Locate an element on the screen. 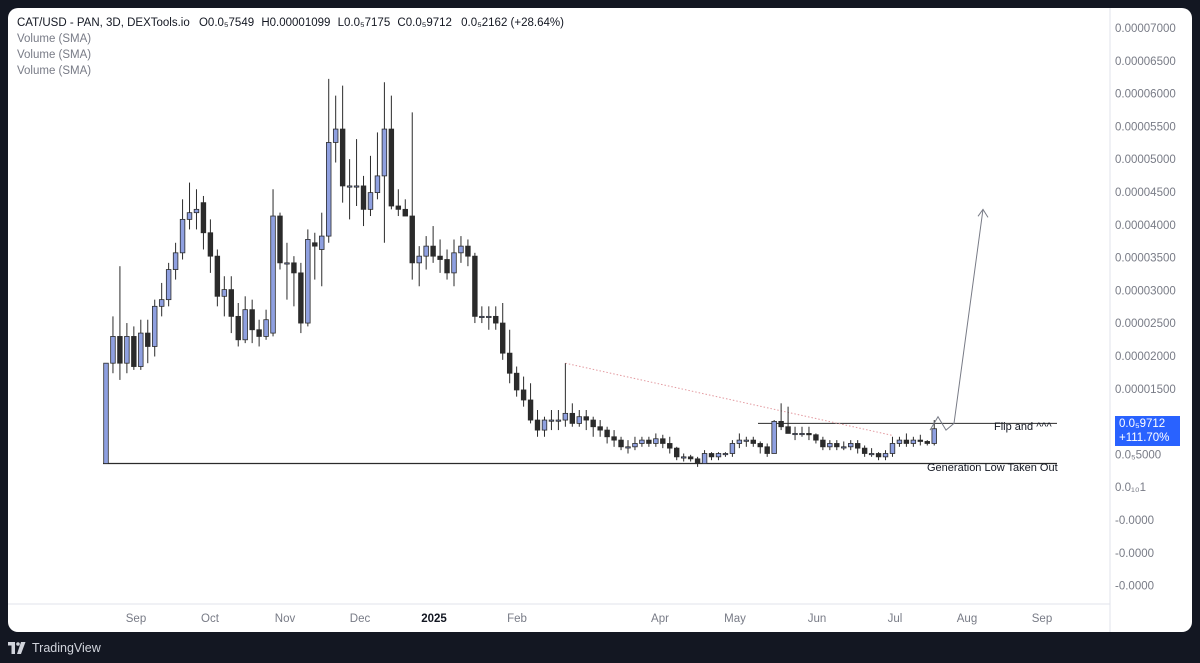 This screenshot has width=1200, height=663. brand-name: TradingView is located at coordinates (66, 648).